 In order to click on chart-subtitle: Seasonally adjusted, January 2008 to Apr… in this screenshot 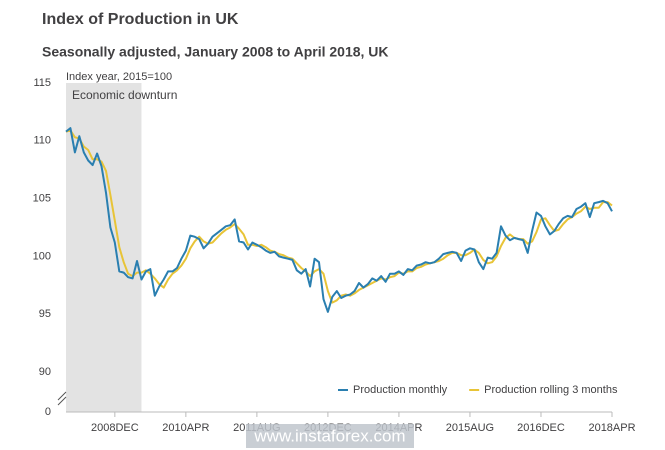, I will do `click(215, 52)`.